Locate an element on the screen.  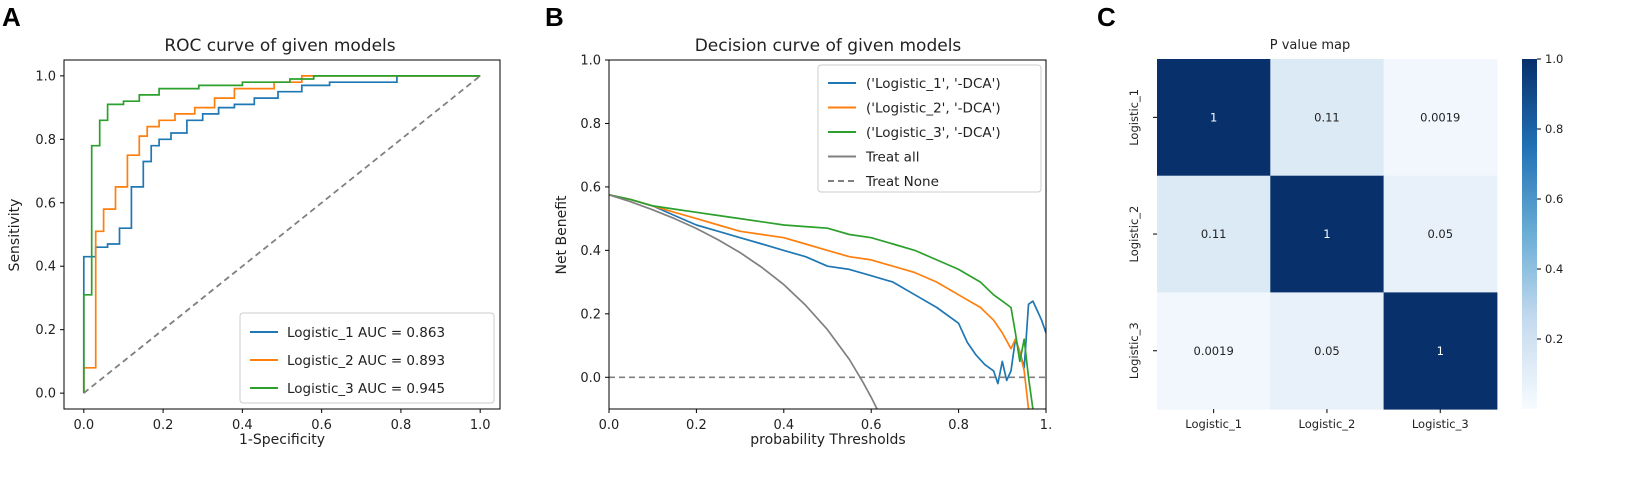
roc-xtick-label: 1.0 is located at coordinates (480, 425).